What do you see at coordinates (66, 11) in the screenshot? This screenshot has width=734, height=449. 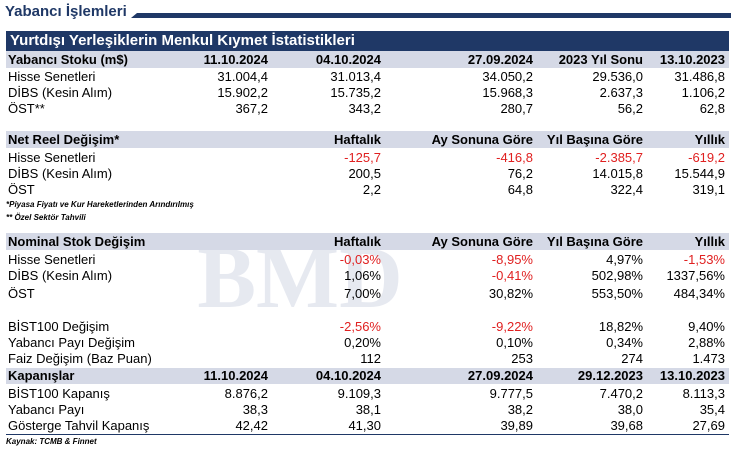 I see `page-title: Yabancı İşlemleri` at bounding box center [66, 11].